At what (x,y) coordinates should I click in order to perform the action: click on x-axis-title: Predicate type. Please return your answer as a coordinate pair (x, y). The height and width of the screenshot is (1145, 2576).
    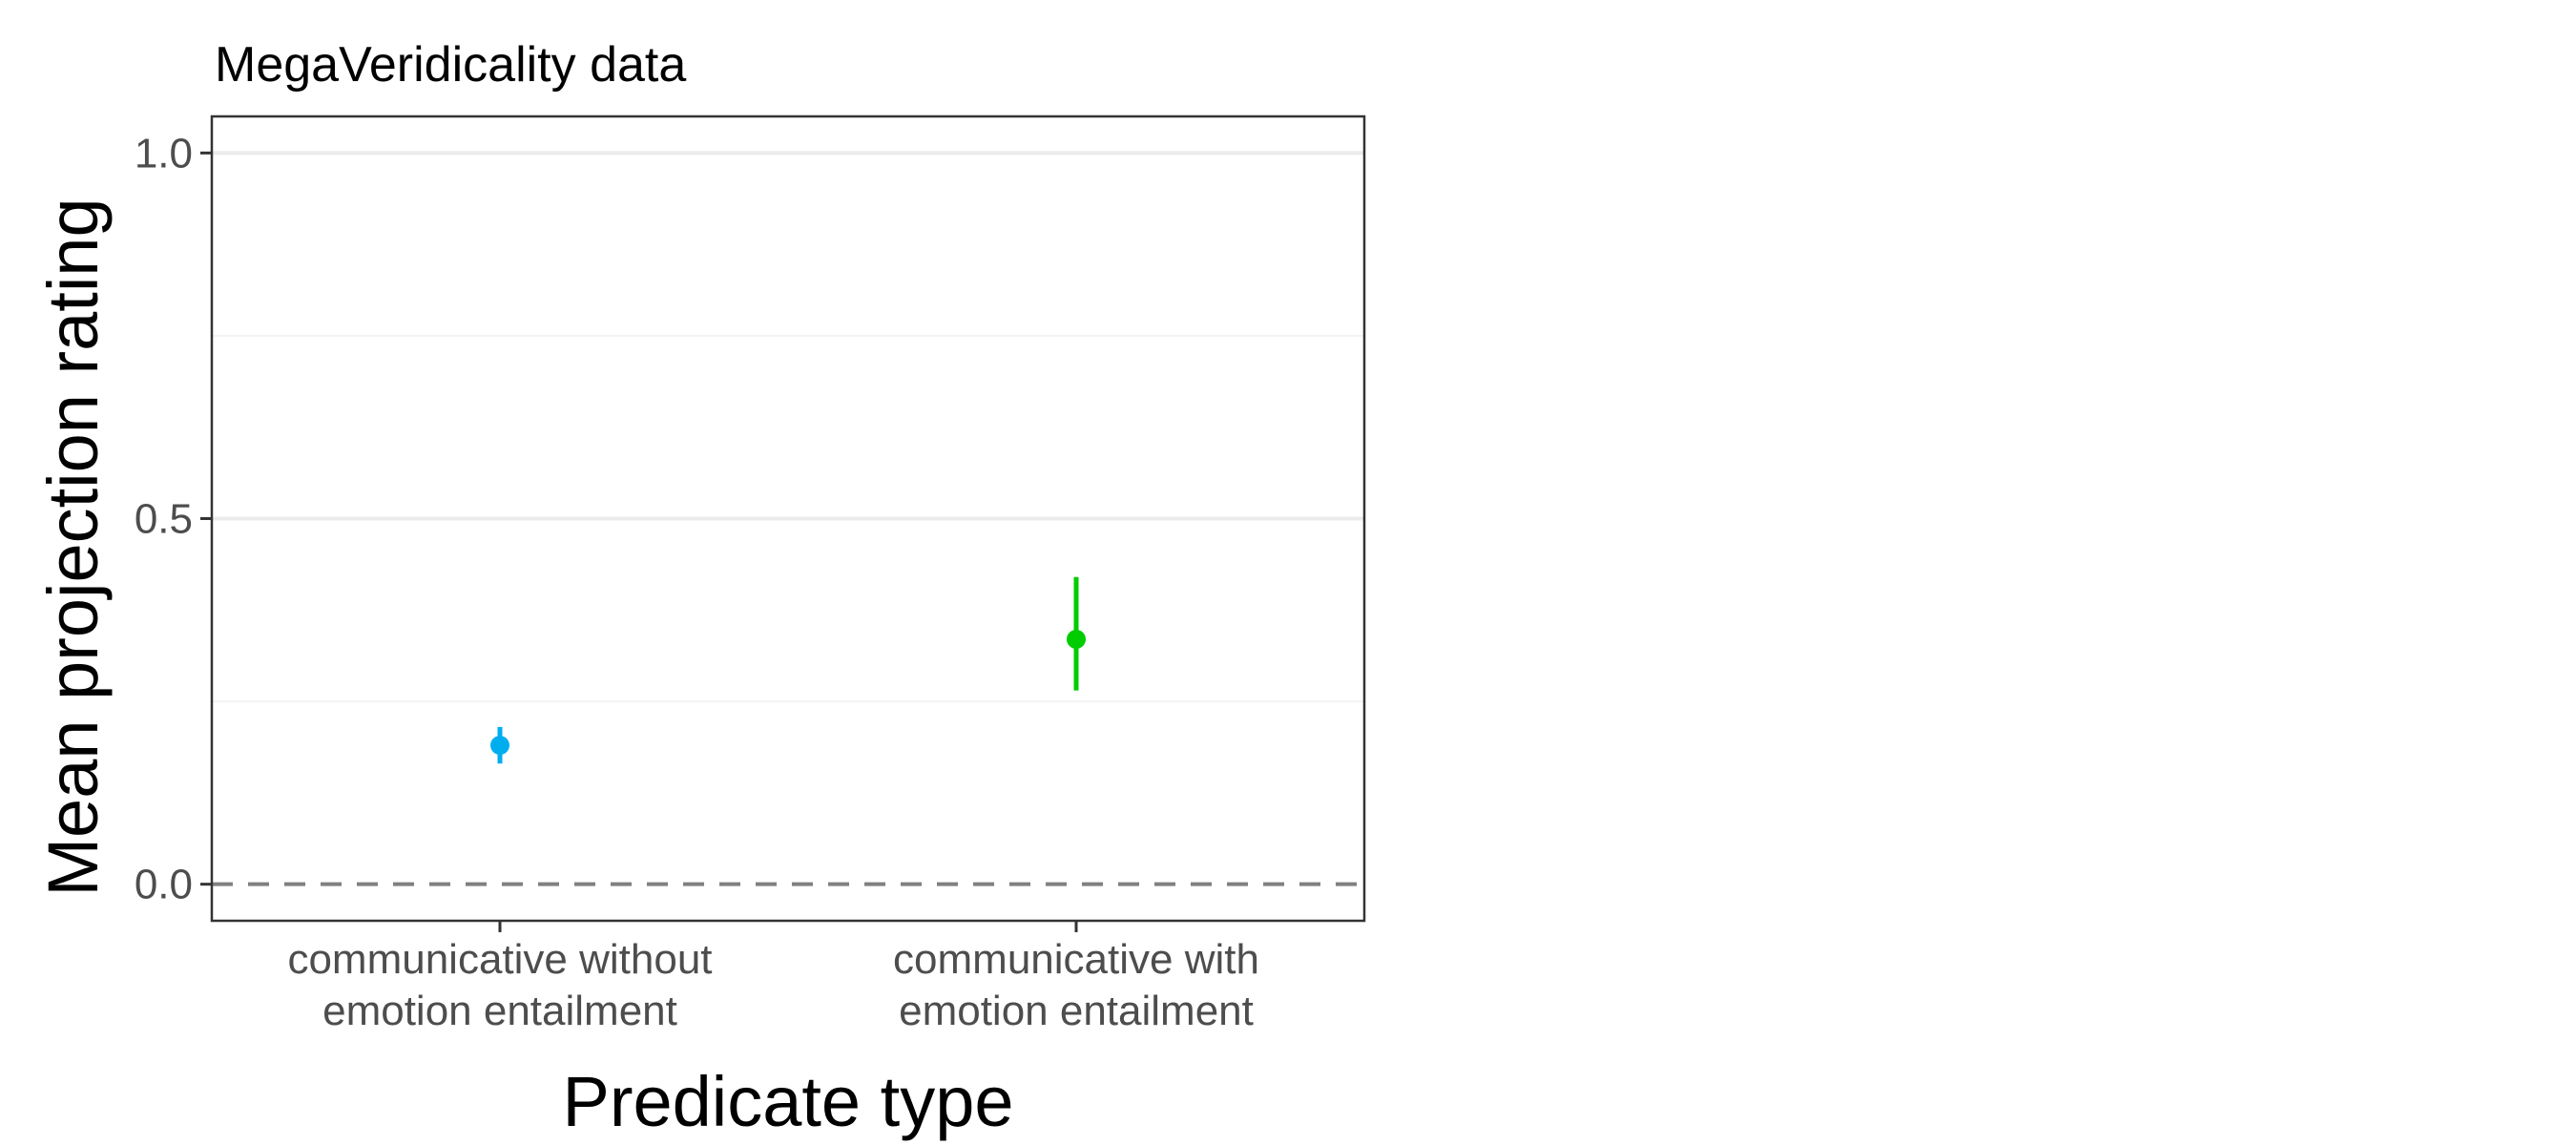
    Looking at the image, I should click on (787, 1101).